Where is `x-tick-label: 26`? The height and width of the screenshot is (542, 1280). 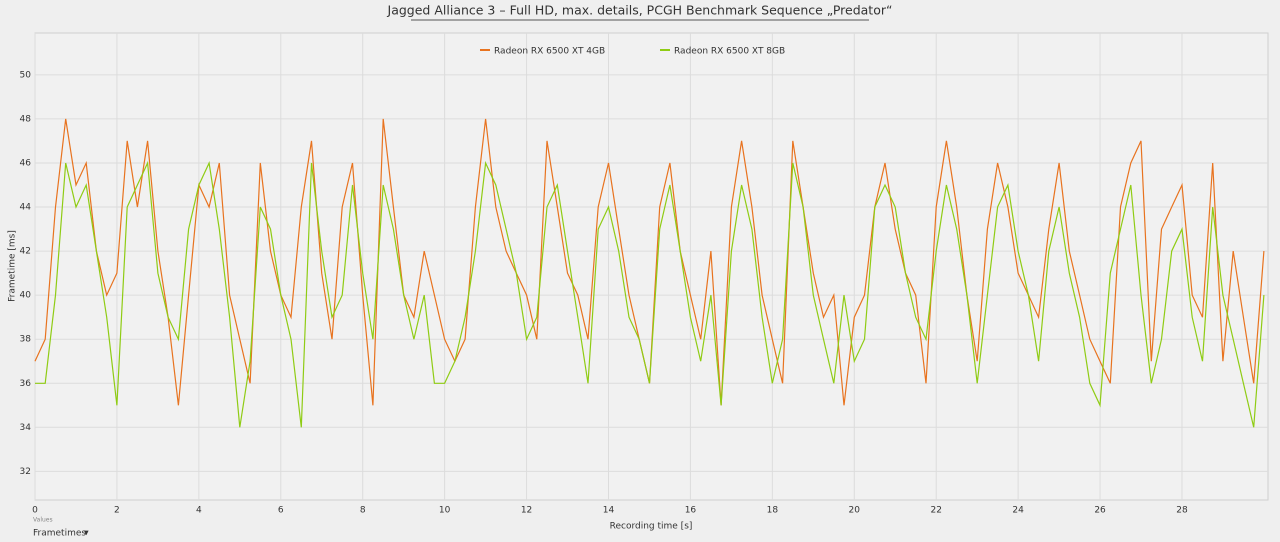
x-tick-label: 26 is located at coordinates (1100, 511).